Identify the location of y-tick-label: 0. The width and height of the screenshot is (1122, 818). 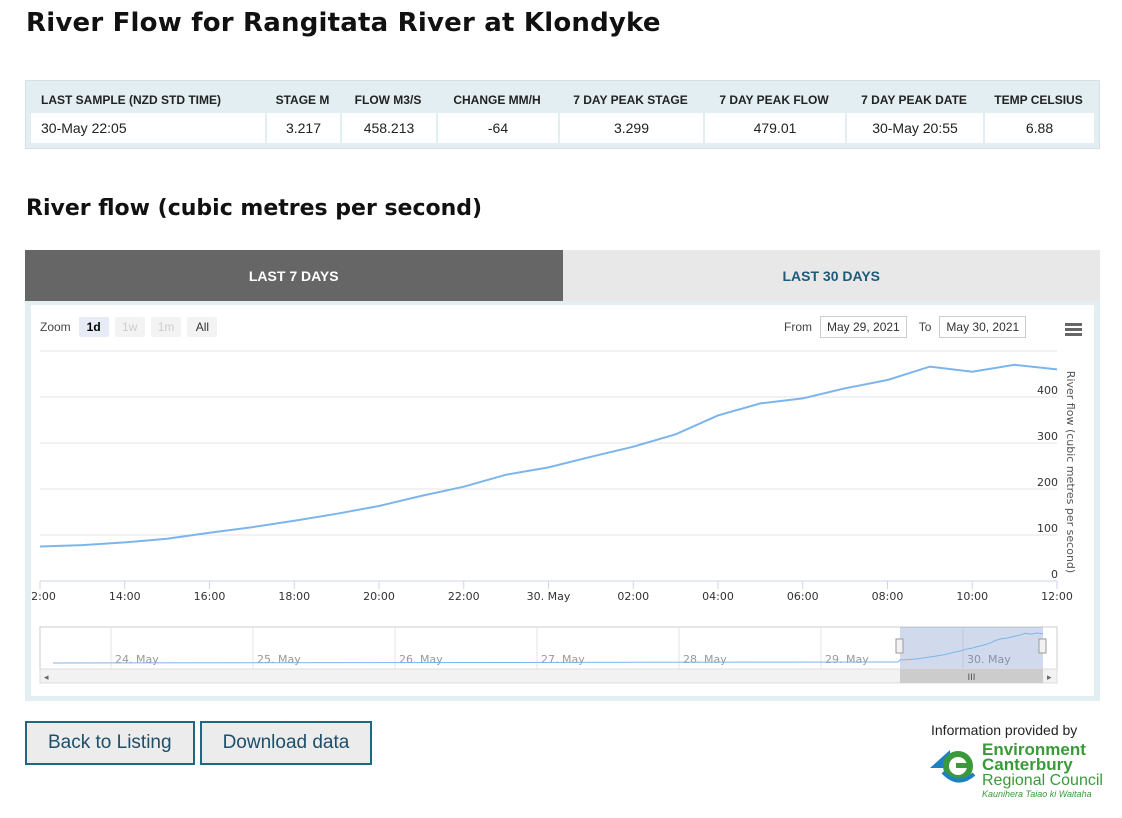
(1054, 574).